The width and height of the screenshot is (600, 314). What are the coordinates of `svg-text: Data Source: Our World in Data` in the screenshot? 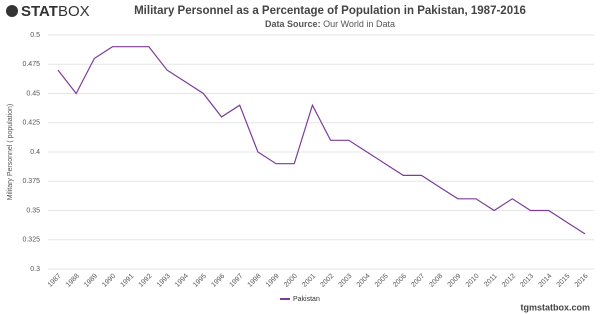 It's located at (330, 24).